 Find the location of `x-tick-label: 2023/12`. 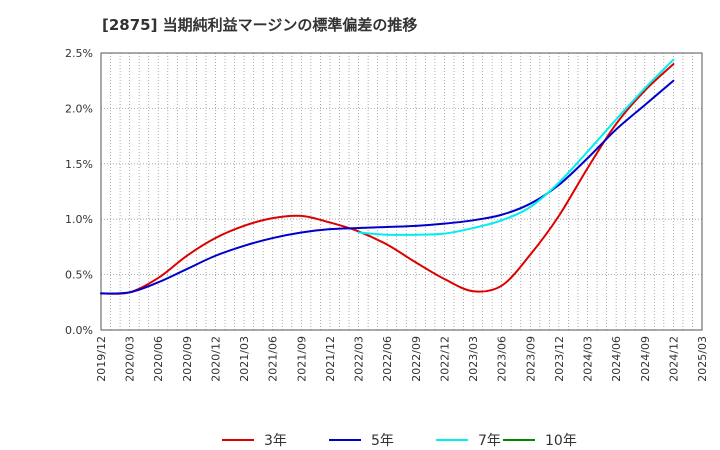

x-tick-label: 2023/12 is located at coordinates (559, 359).